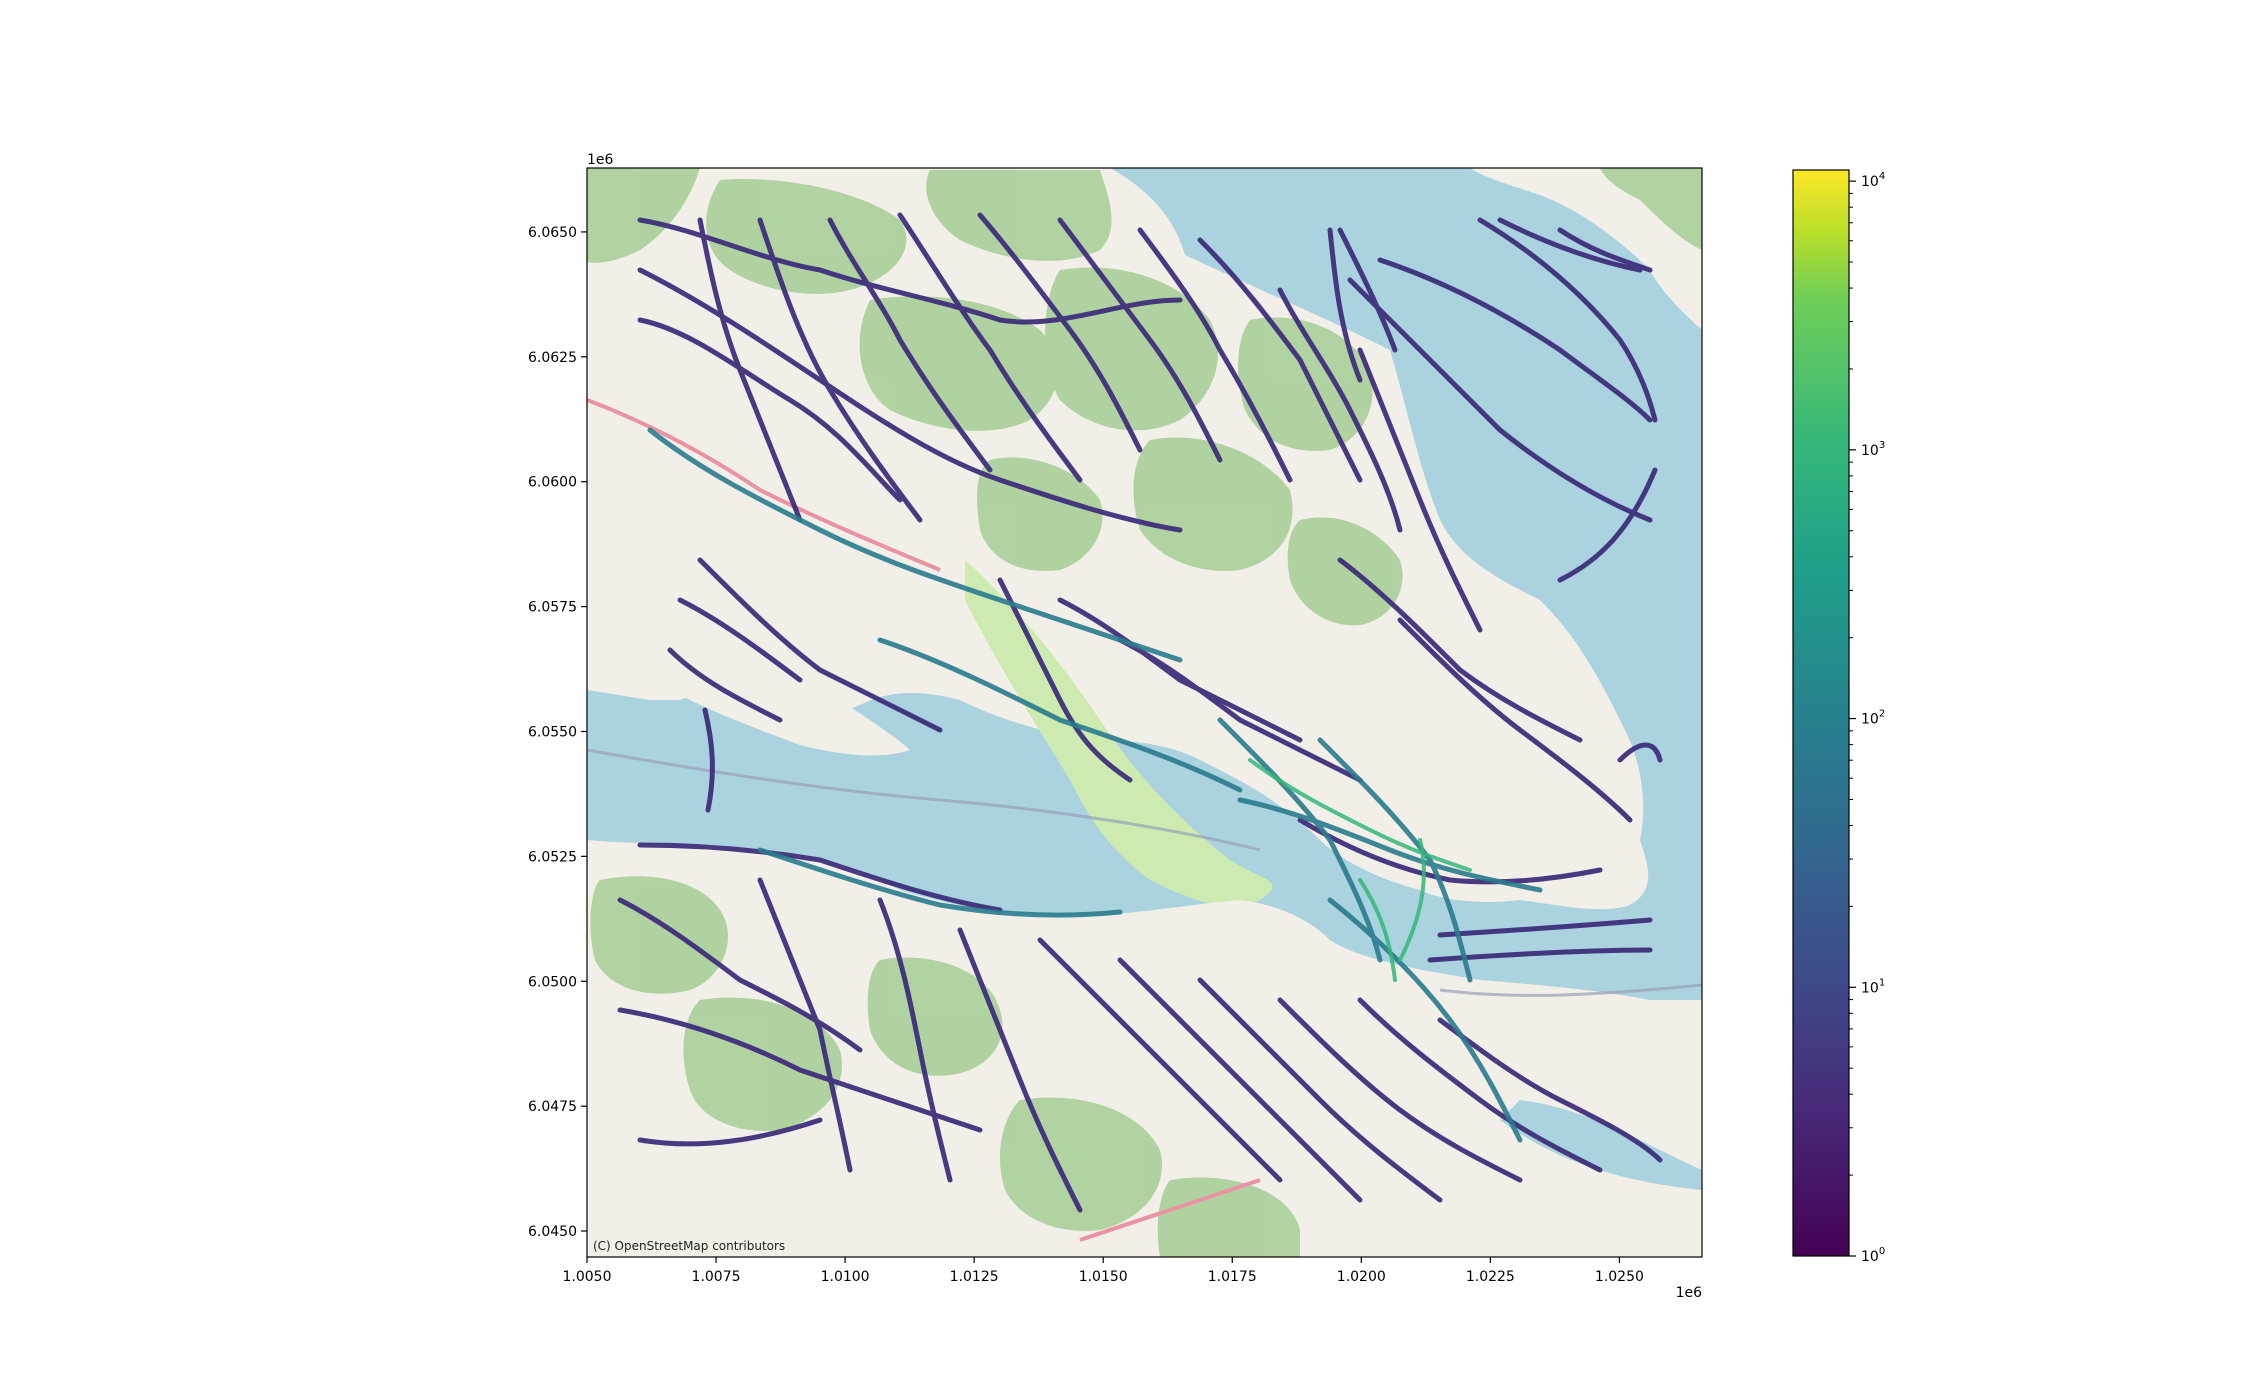 This screenshot has width=2256, height=1393. Describe the element at coordinates (552, 233) in the screenshot. I see `y-tick-label: 6.0650` at that location.